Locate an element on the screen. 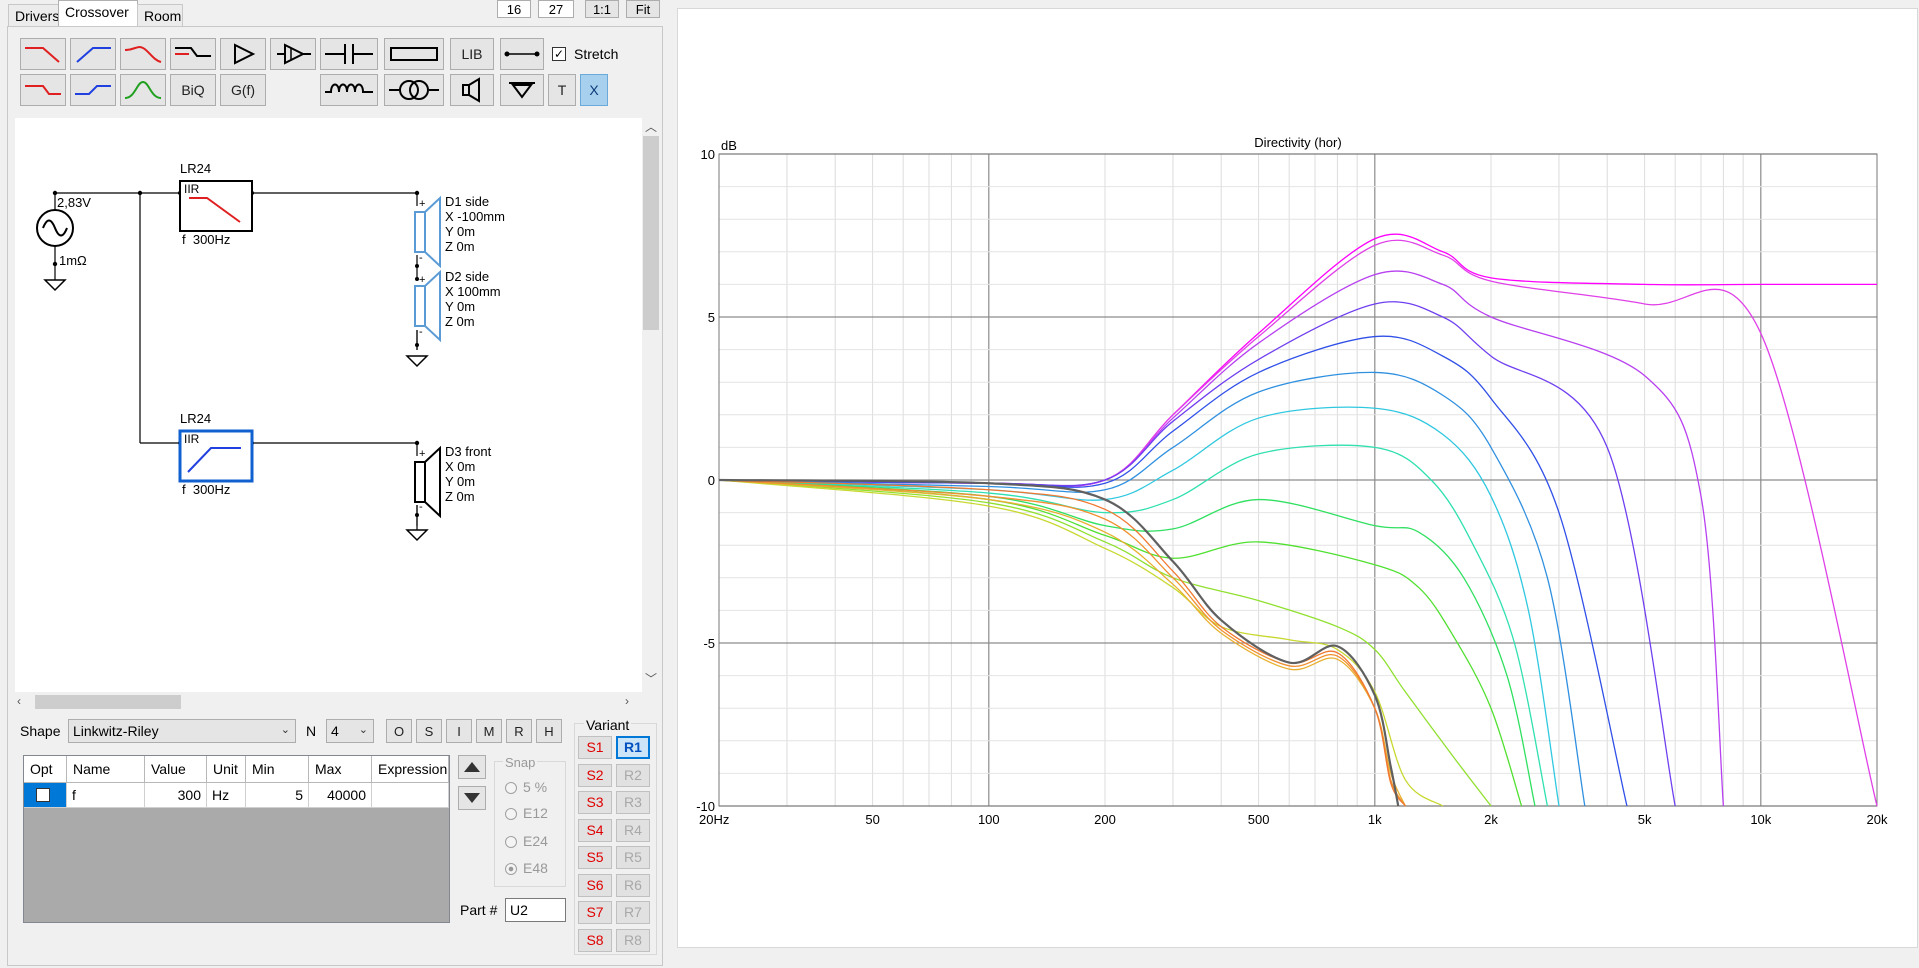  lowpass-button is located at coordinates (43, 54).